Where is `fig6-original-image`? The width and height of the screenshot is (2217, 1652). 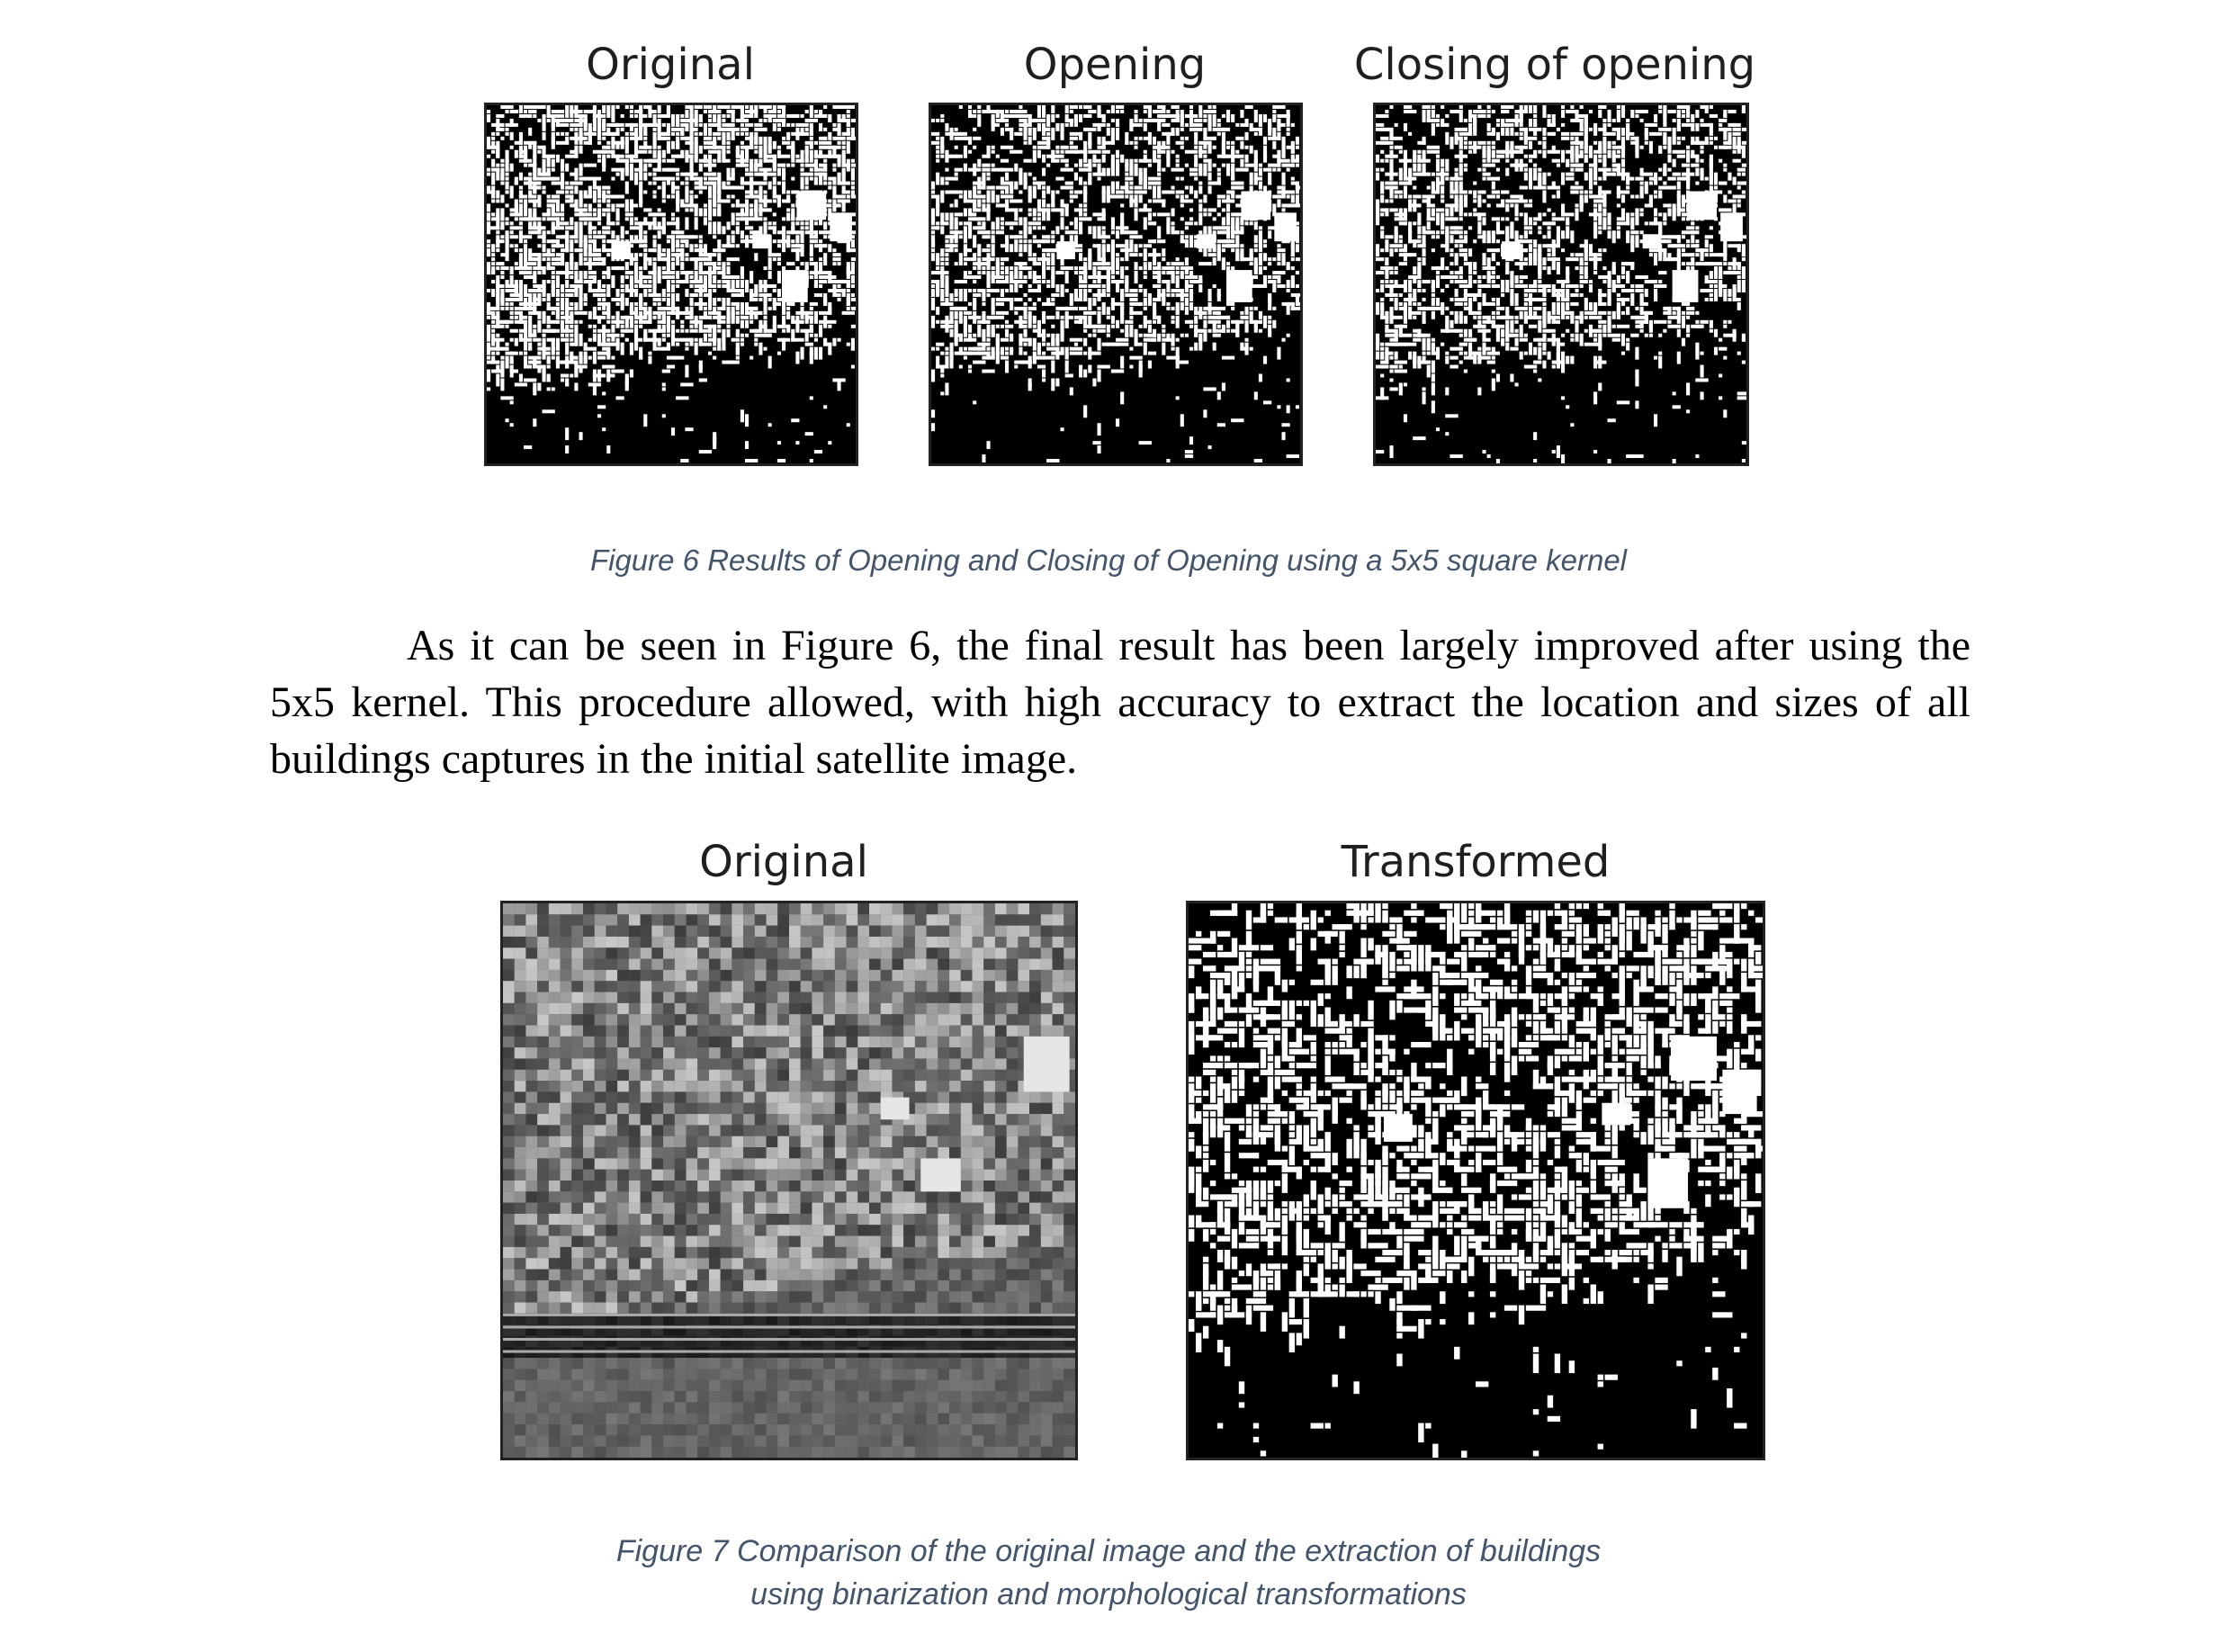 fig6-original-image is located at coordinates (671, 285).